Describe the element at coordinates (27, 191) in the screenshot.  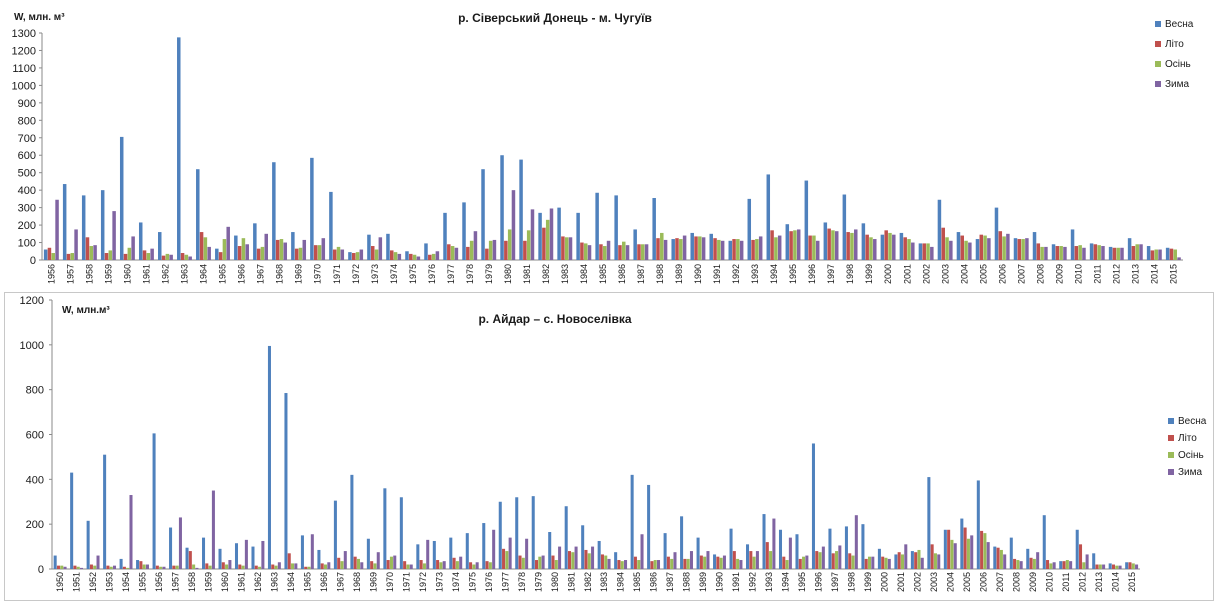
I see `y-tick-label: 400` at that location.